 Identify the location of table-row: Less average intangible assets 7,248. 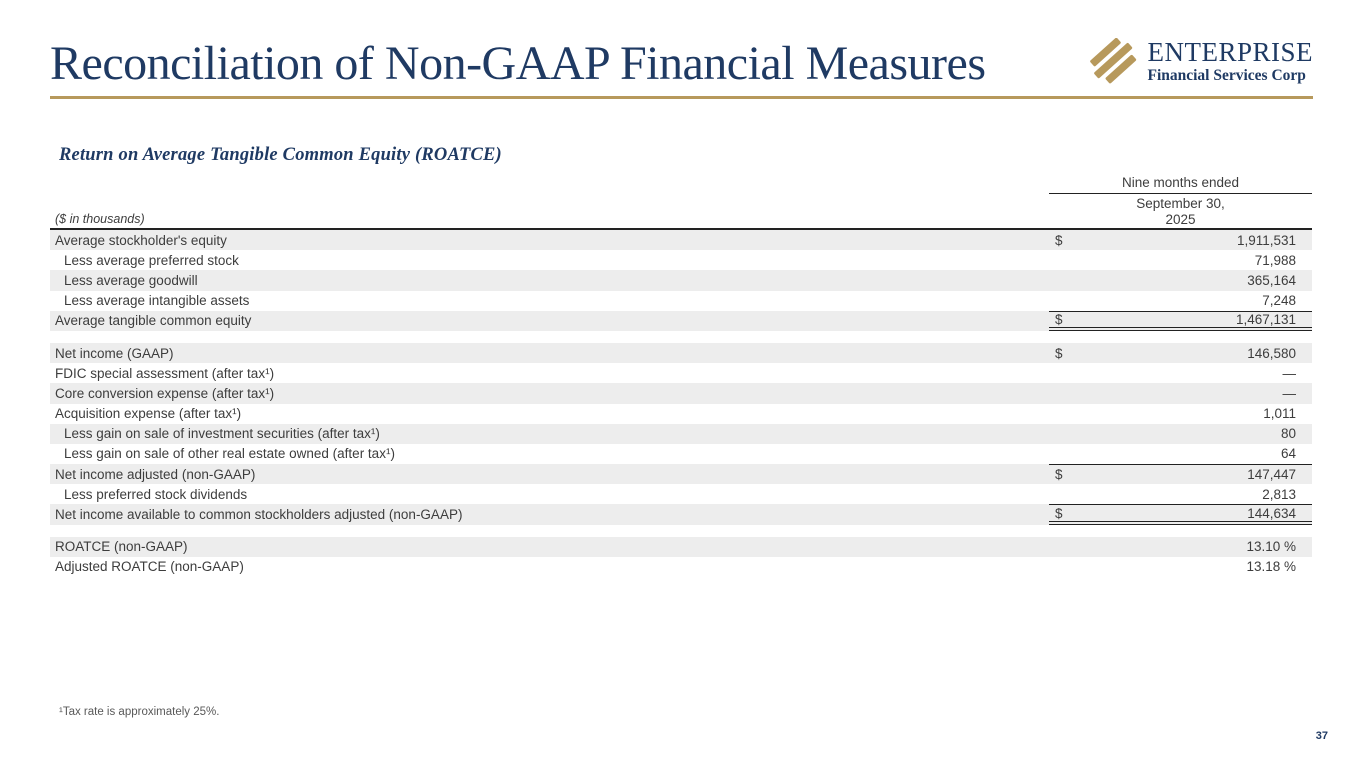
(681, 301).